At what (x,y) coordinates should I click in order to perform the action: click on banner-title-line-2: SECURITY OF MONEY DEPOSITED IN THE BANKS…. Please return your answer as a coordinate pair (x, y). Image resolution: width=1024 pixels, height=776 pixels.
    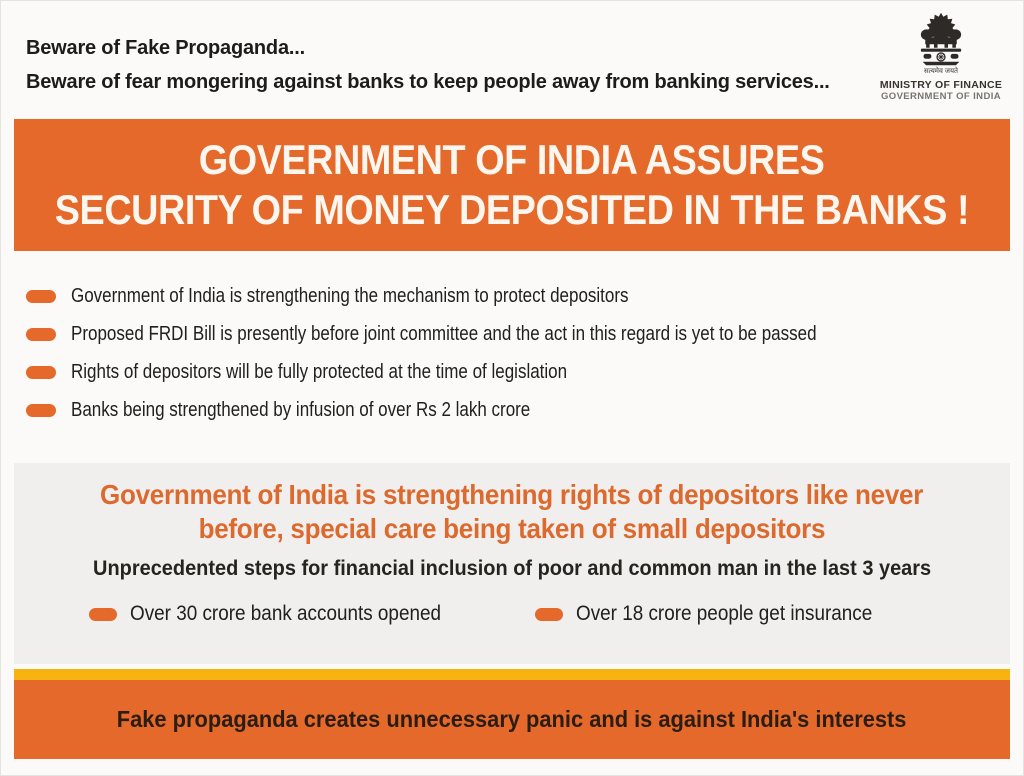
    Looking at the image, I should click on (512, 209).